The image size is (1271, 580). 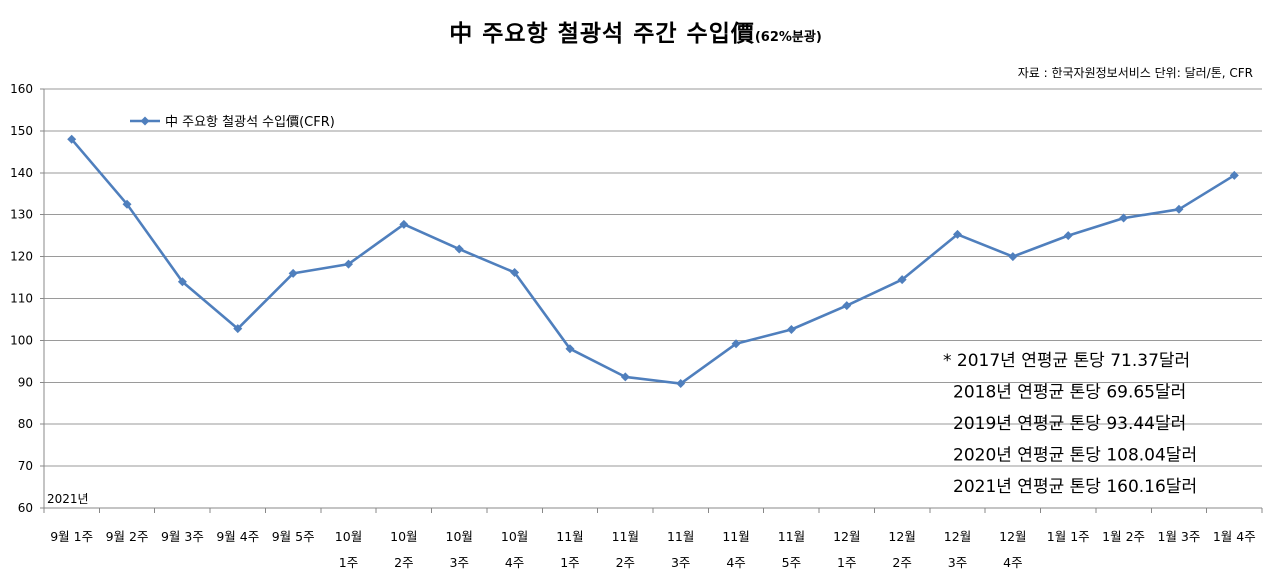 I want to click on x-tick-label: 1월 2주, so click(x=1123, y=536).